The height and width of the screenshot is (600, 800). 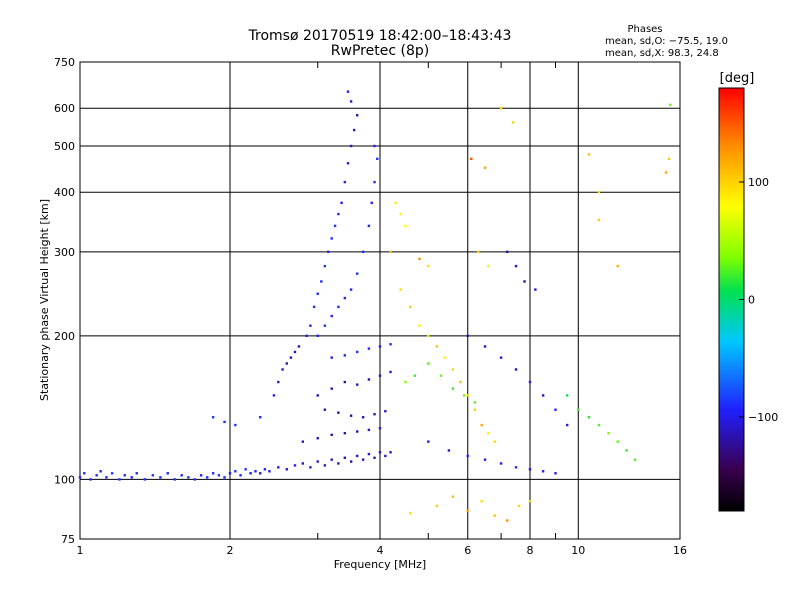 I want to click on x-tick-label: 8, so click(x=530, y=550).